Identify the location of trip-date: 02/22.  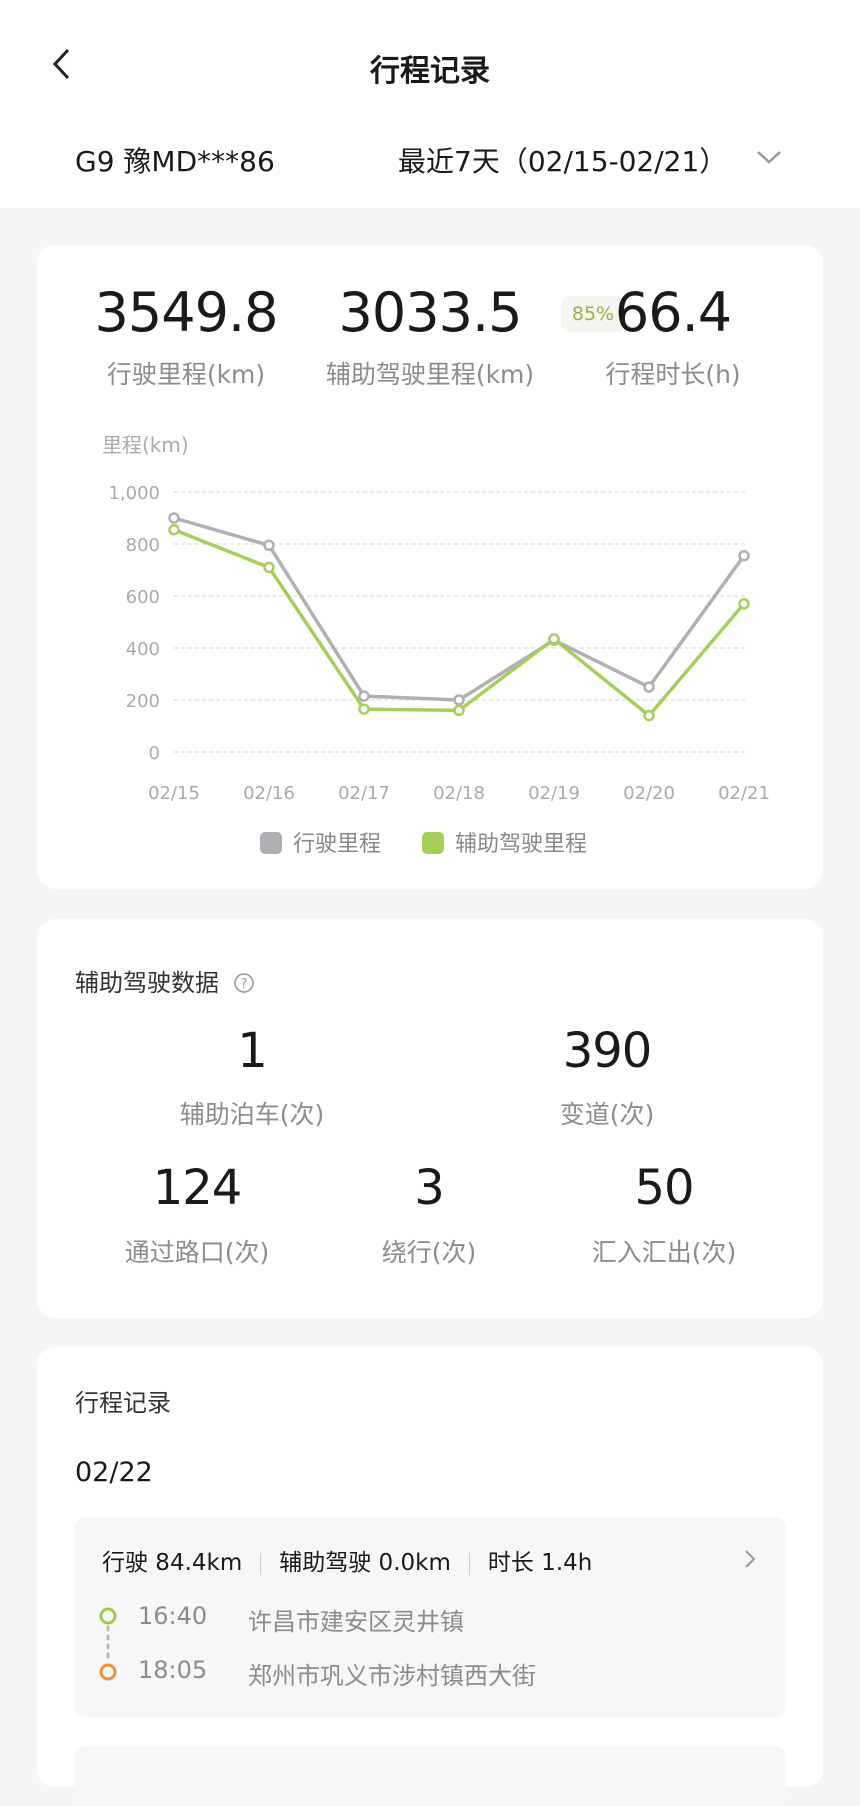
(114, 1472).